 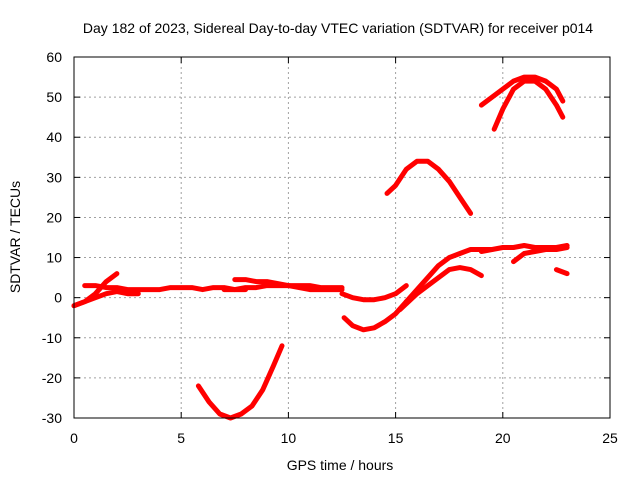 I want to click on series-line-track-i, so click(x=449, y=276).